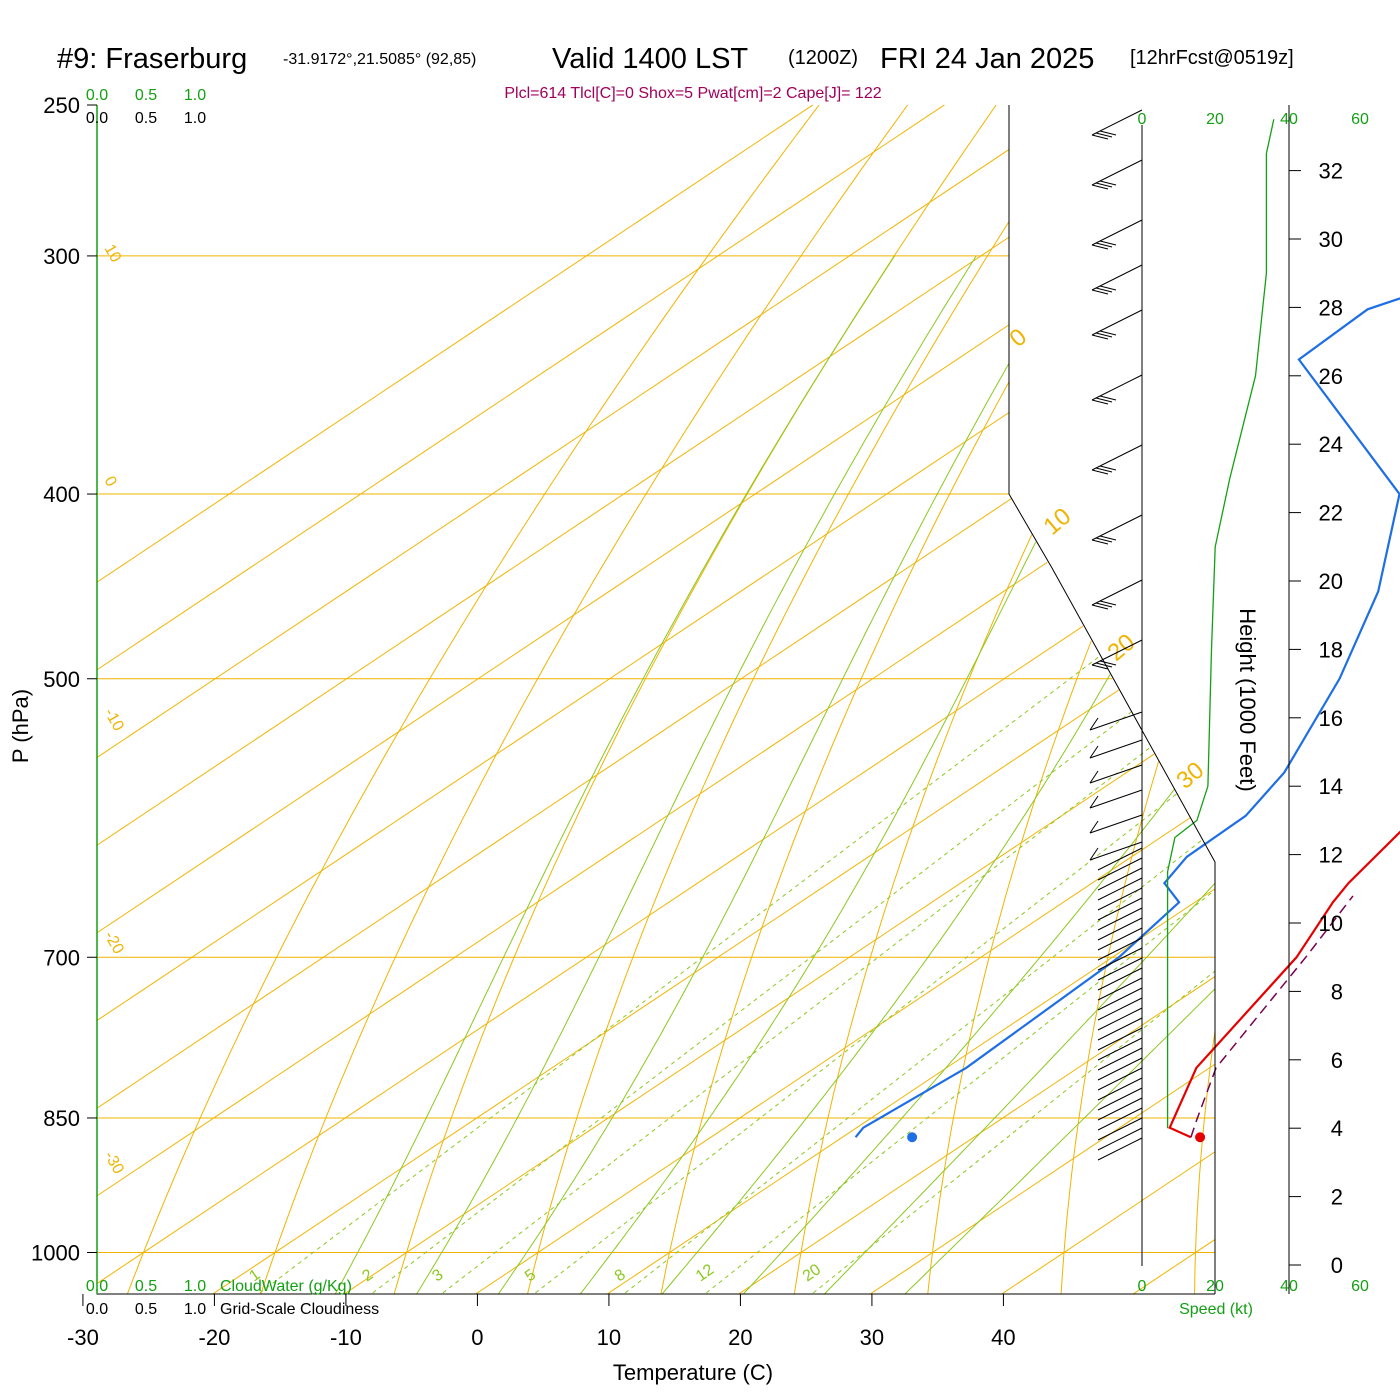  What do you see at coordinates (61, 494) in the screenshot?
I see `p-tick-label: 400` at bounding box center [61, 494].